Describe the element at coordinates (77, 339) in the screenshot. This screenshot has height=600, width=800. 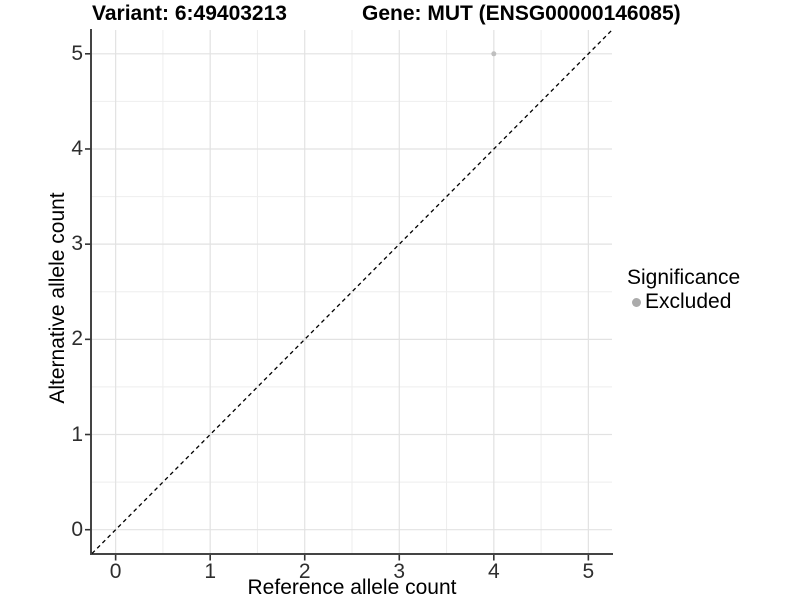
I see `y-tick-label-2: 2` at that location.